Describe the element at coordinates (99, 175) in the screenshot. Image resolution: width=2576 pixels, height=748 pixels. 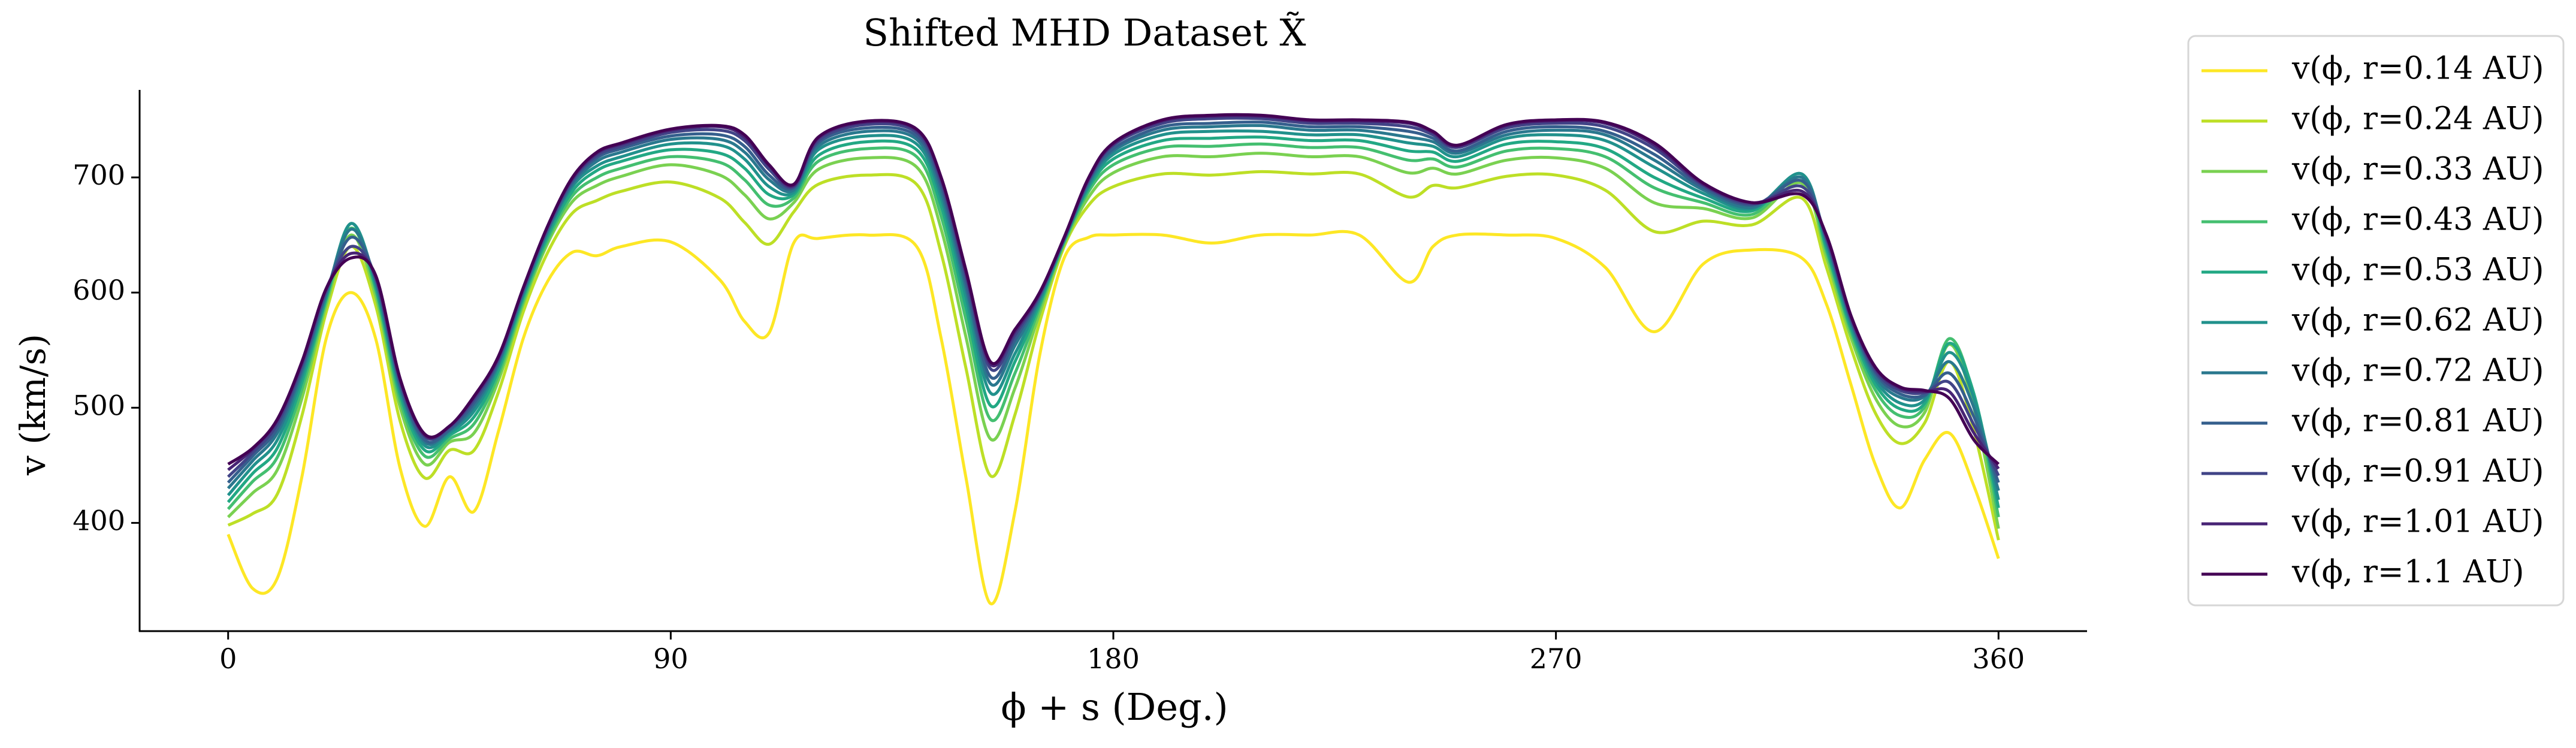
I see `y-tick-label: 700` at that location.